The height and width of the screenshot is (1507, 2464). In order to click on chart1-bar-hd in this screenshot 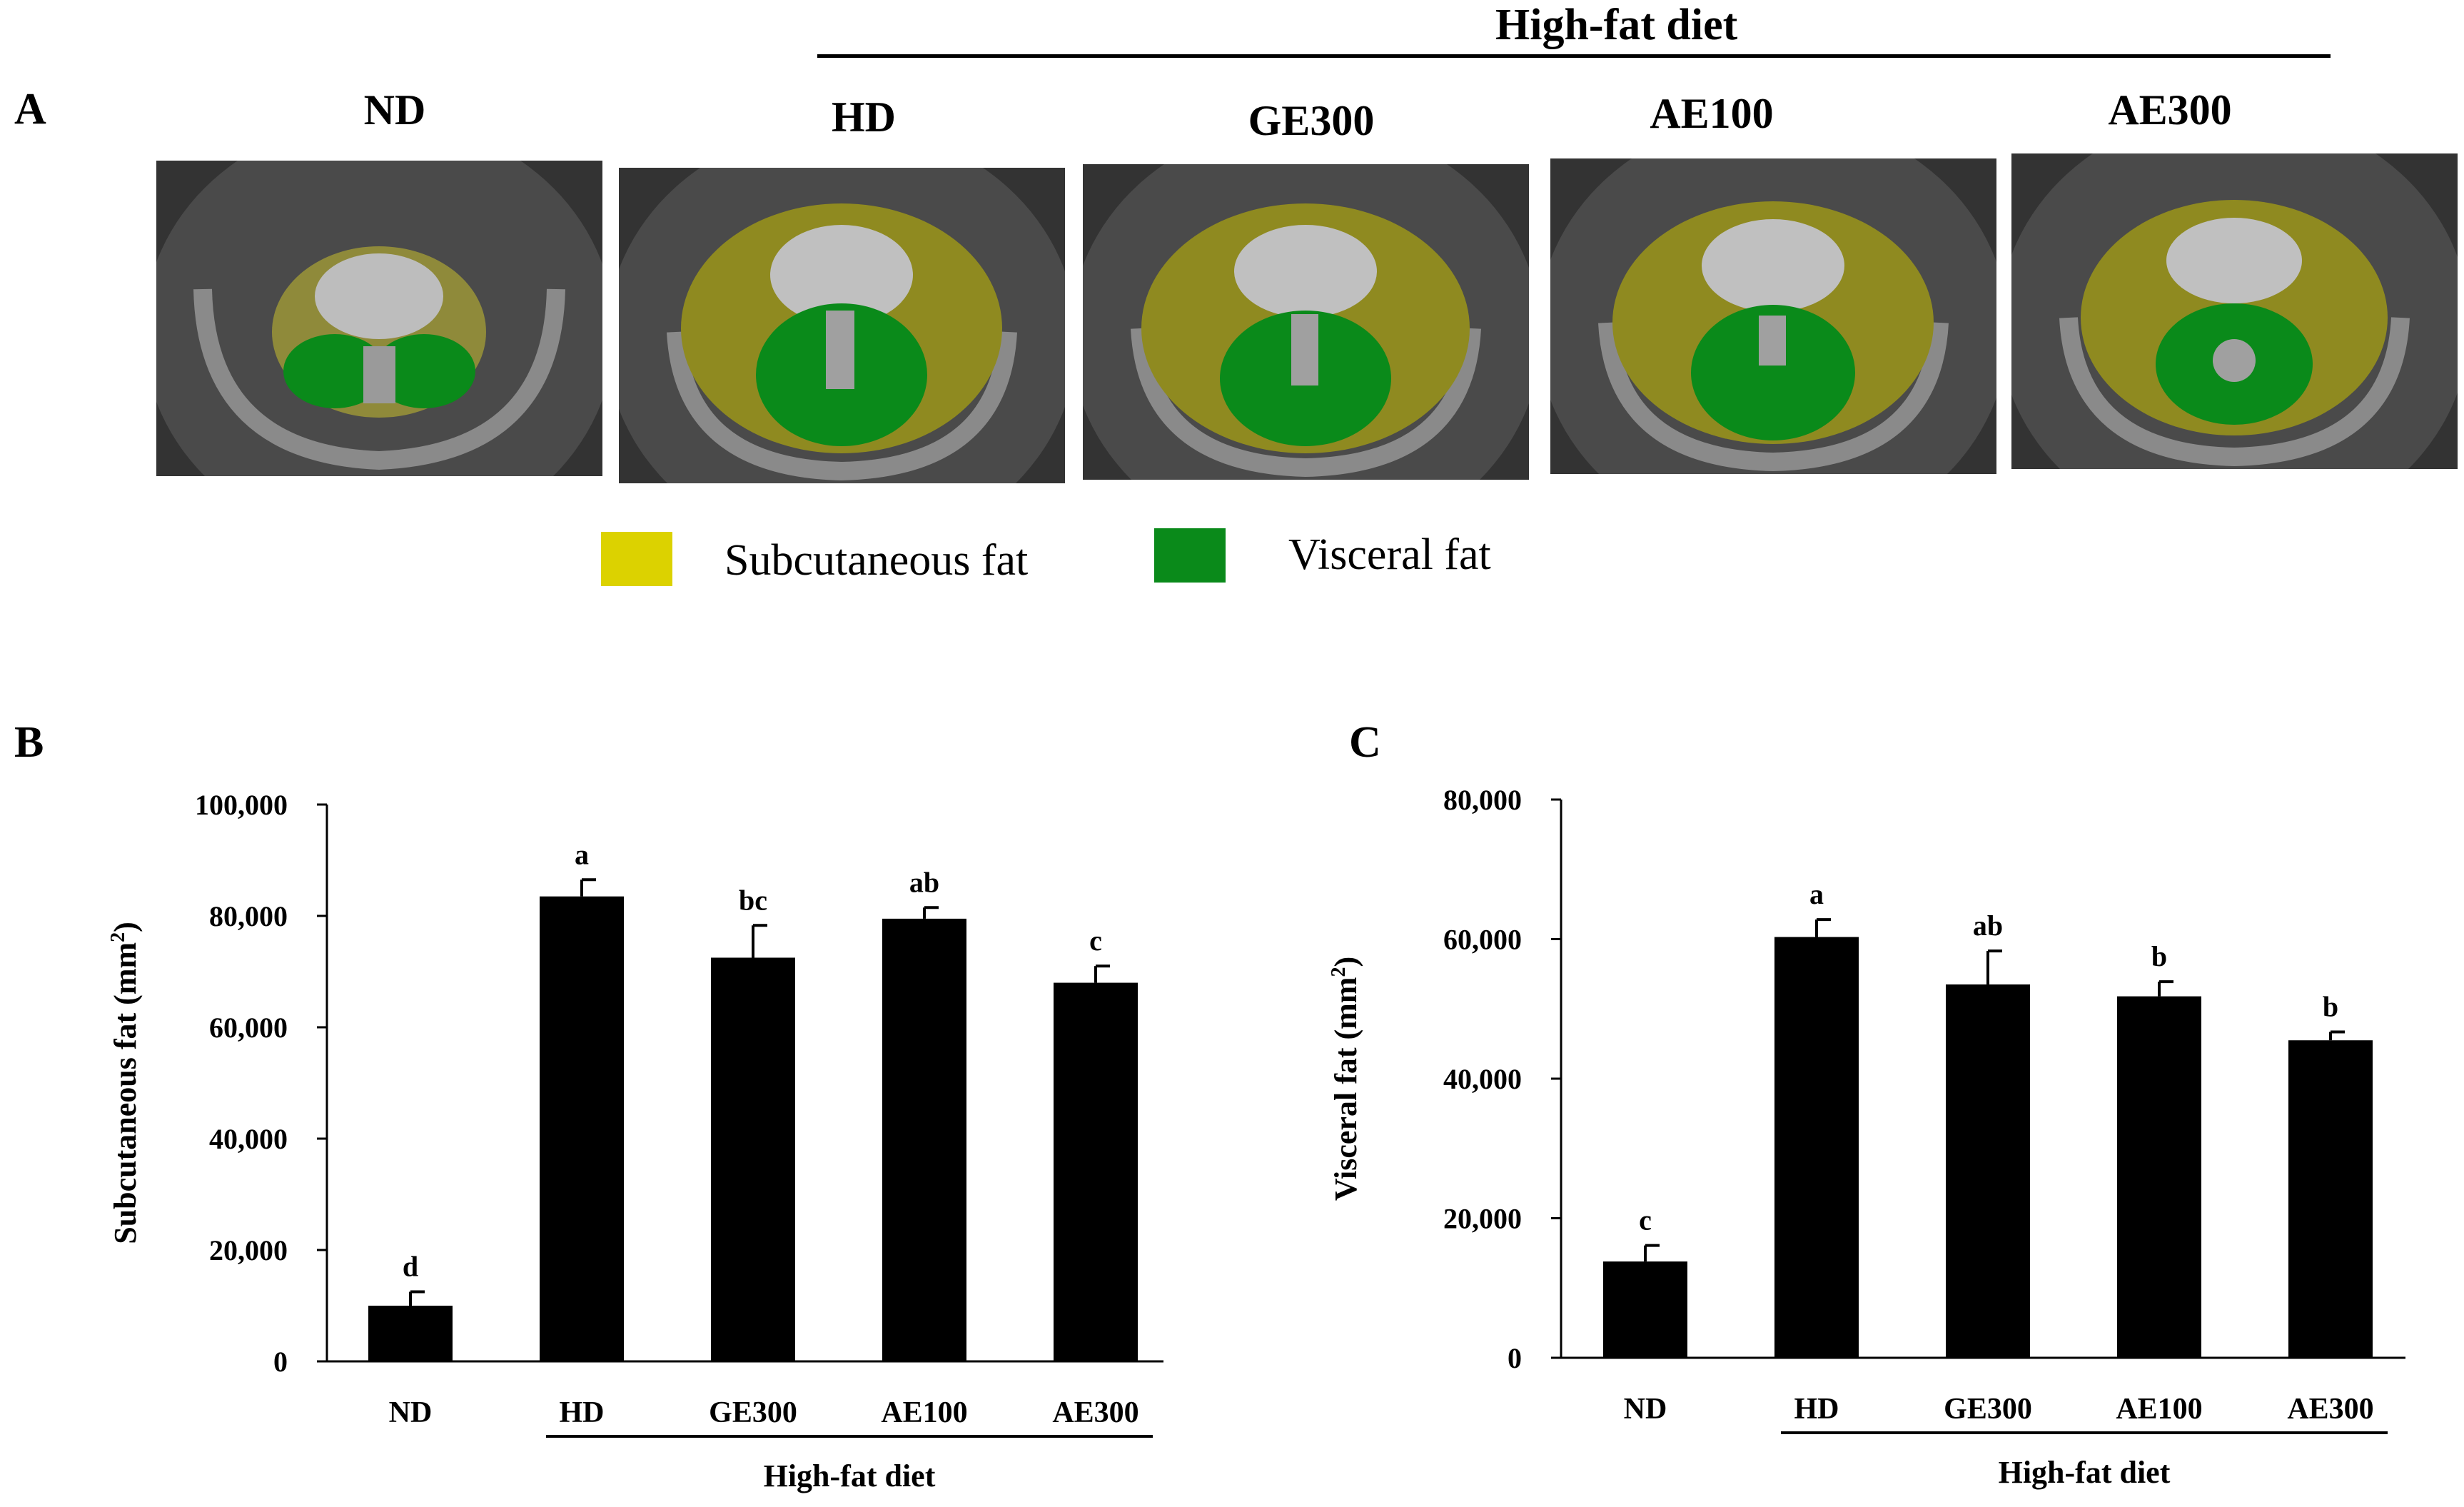, I will do `click(1816, 1147)`.